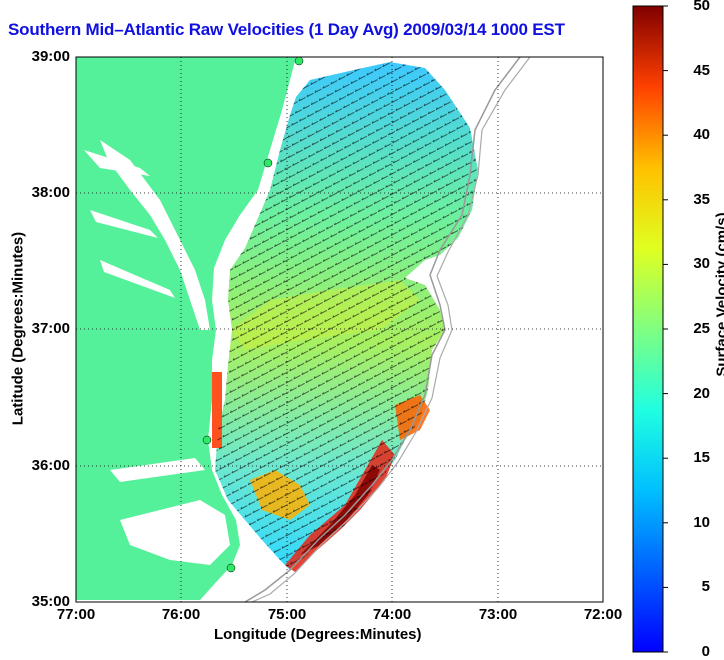 This screenshot has height=660, width=724. What do you see at coordinates (44, 56) in the screenshot?
I see `y-tick-label: 39:00` at bounding box center [44, 56].